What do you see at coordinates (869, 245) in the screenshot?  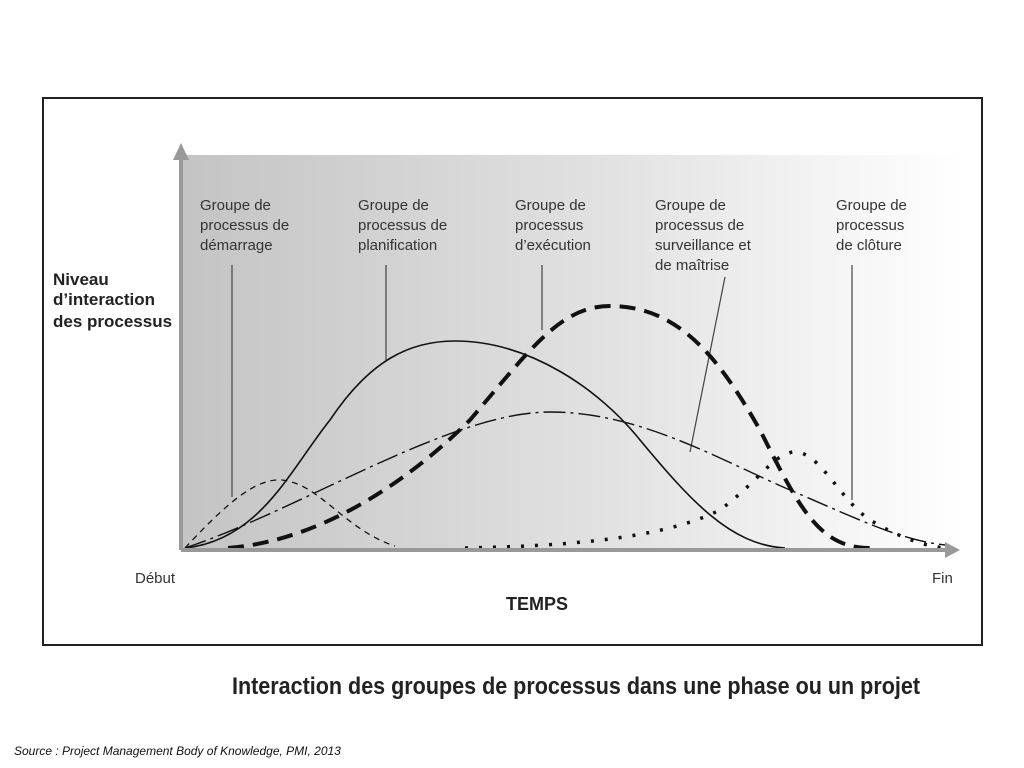 I see `group-label: de clôture` at bounding box center [869, 245].